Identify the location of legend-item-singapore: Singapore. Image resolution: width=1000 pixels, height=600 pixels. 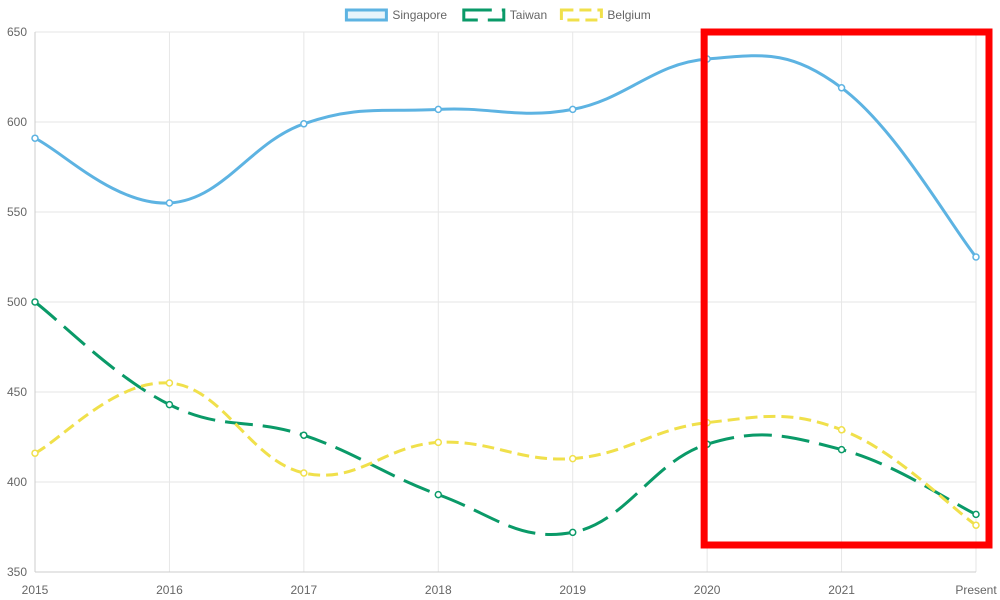
(395, 15).